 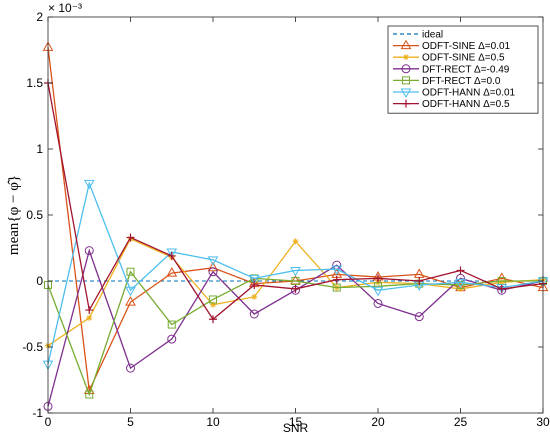 I want to click on legend-label: ideal, so click(x=432, y=35).